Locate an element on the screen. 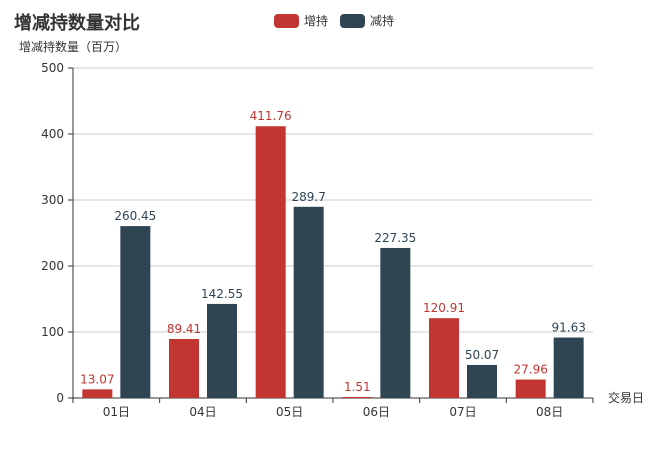  data-label: 289.7 is located at coordinates (308, 197).